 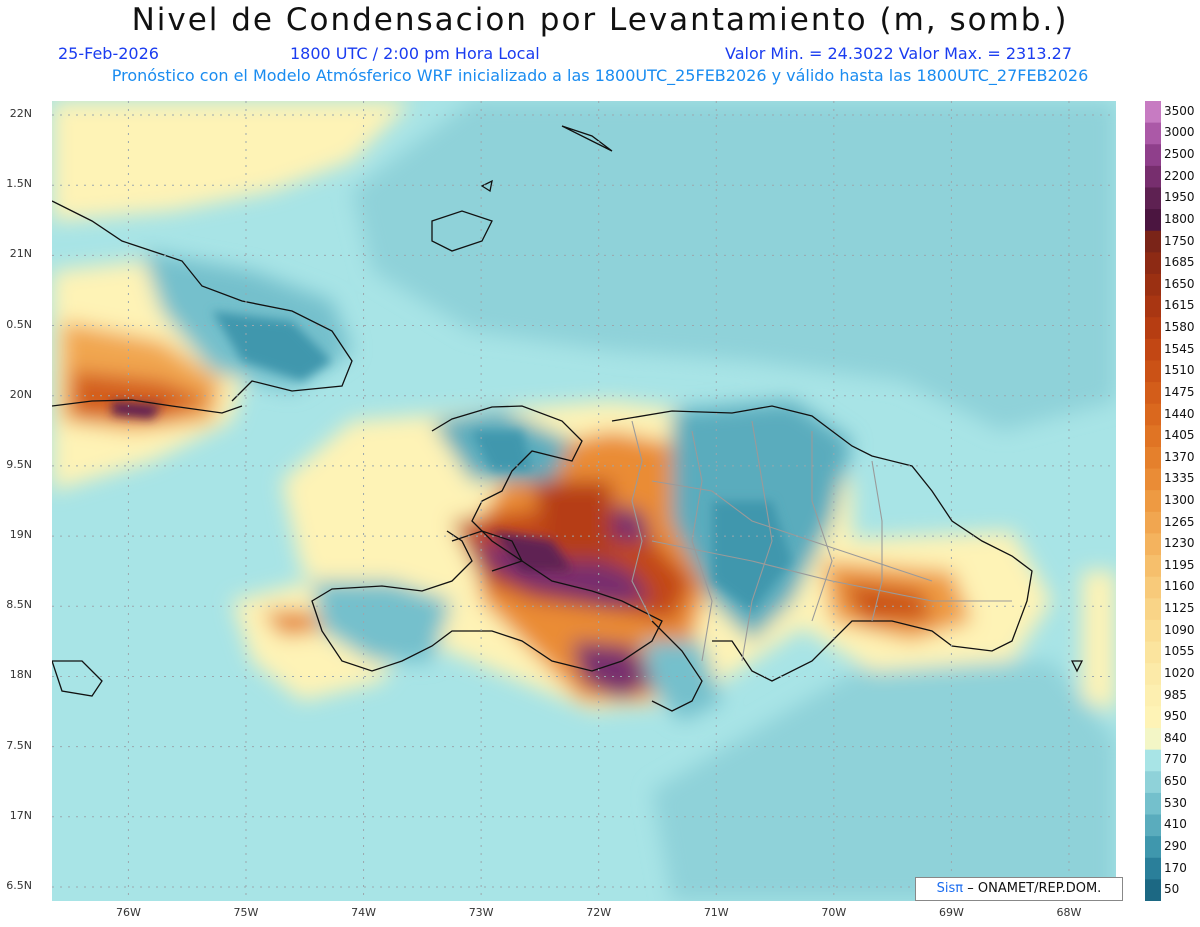 I want to click on latitude-label: 21N, so click(x=20, y=254).